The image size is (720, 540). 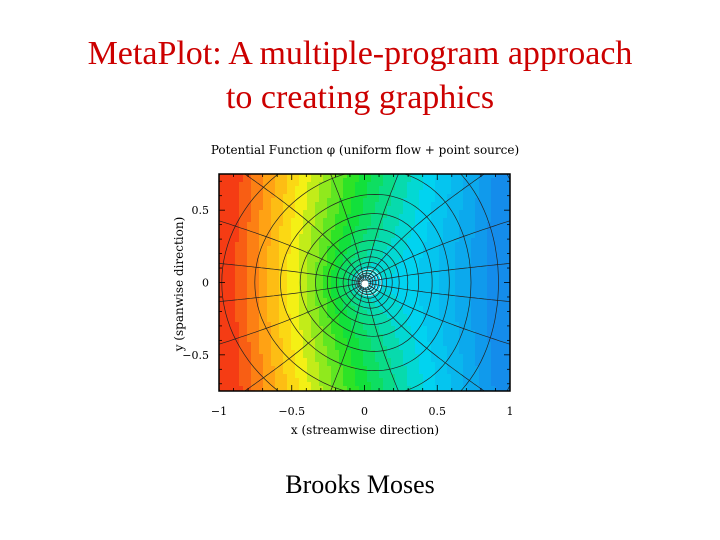 I want to click on slide-title-line-1: MetaPlot: A multiple-program approach, so click(x=360, y=53).